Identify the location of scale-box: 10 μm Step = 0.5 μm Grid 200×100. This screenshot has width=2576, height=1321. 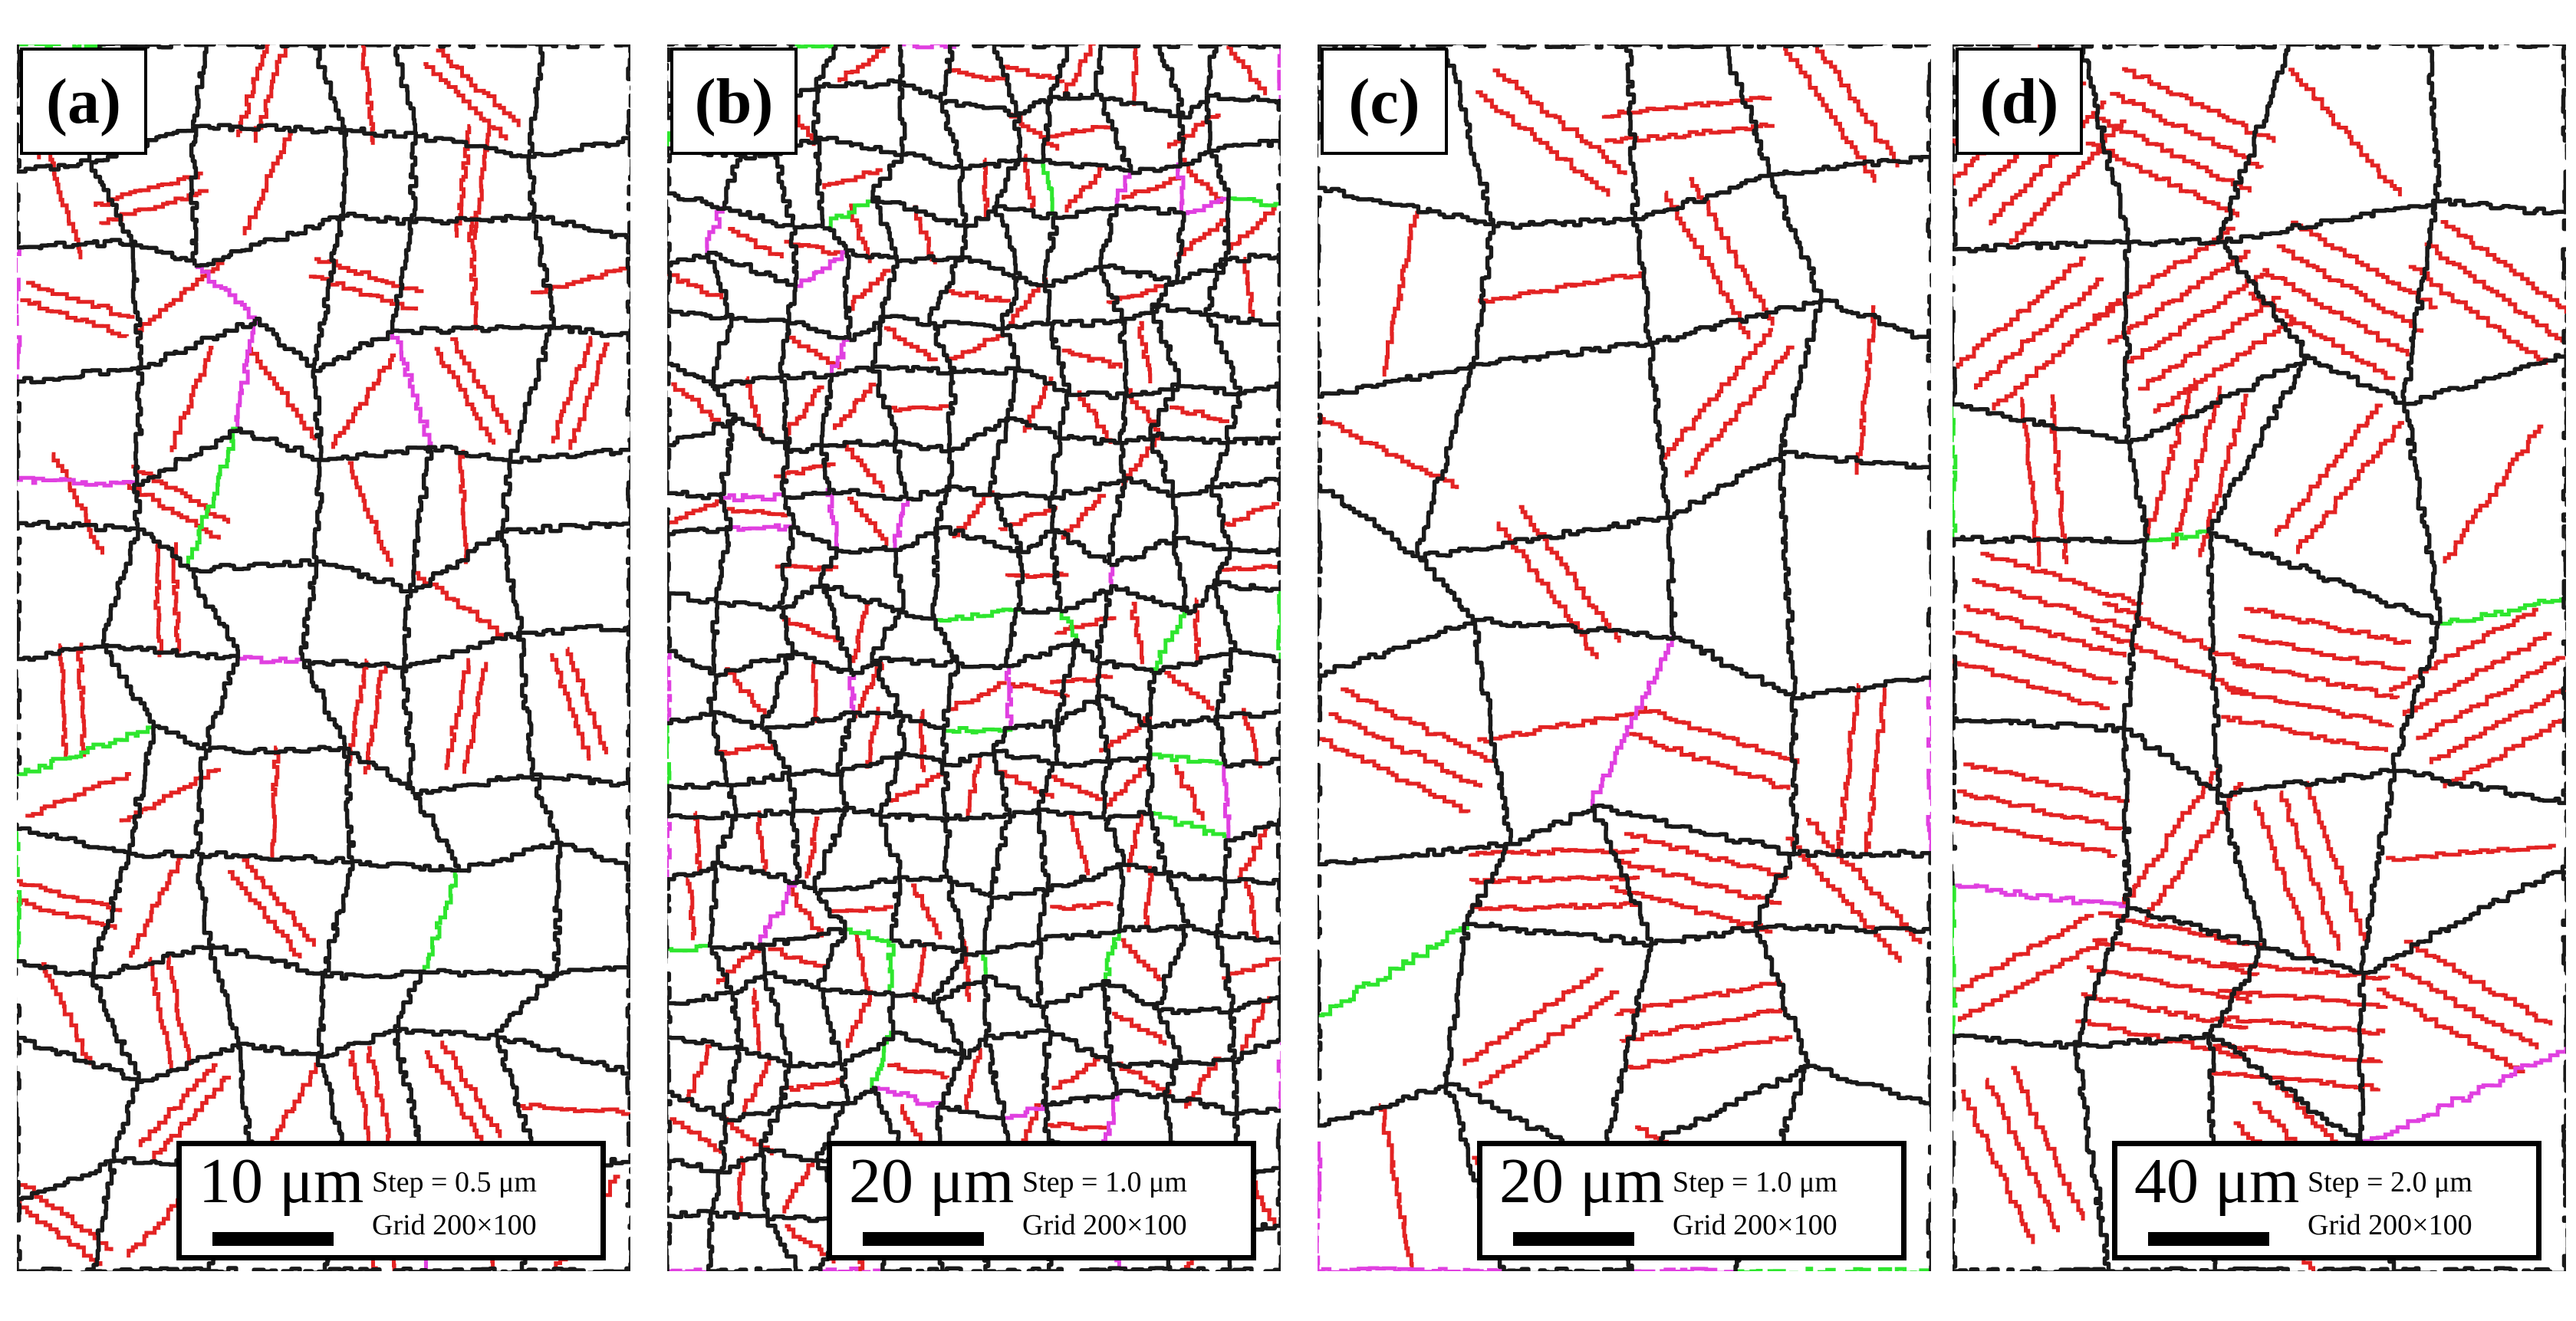
(391, 1200).